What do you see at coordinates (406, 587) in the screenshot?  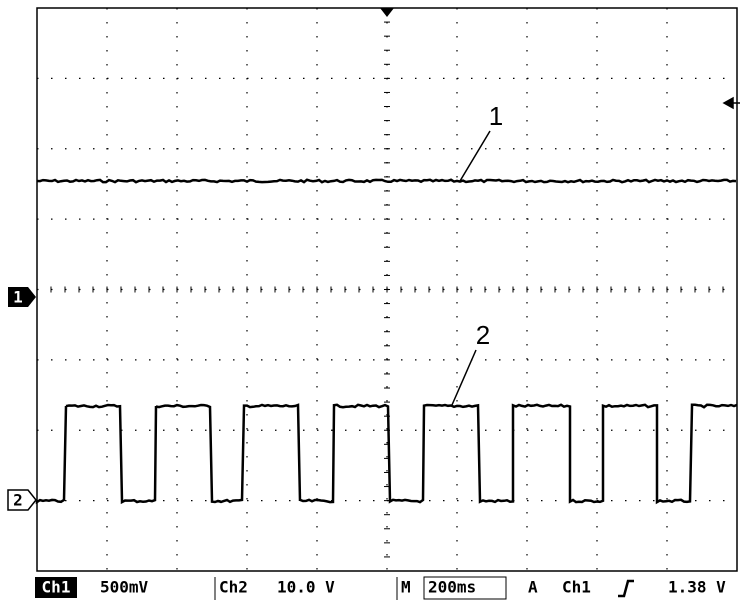 I see `timebase-label: M` at bounding box center [406, 587].